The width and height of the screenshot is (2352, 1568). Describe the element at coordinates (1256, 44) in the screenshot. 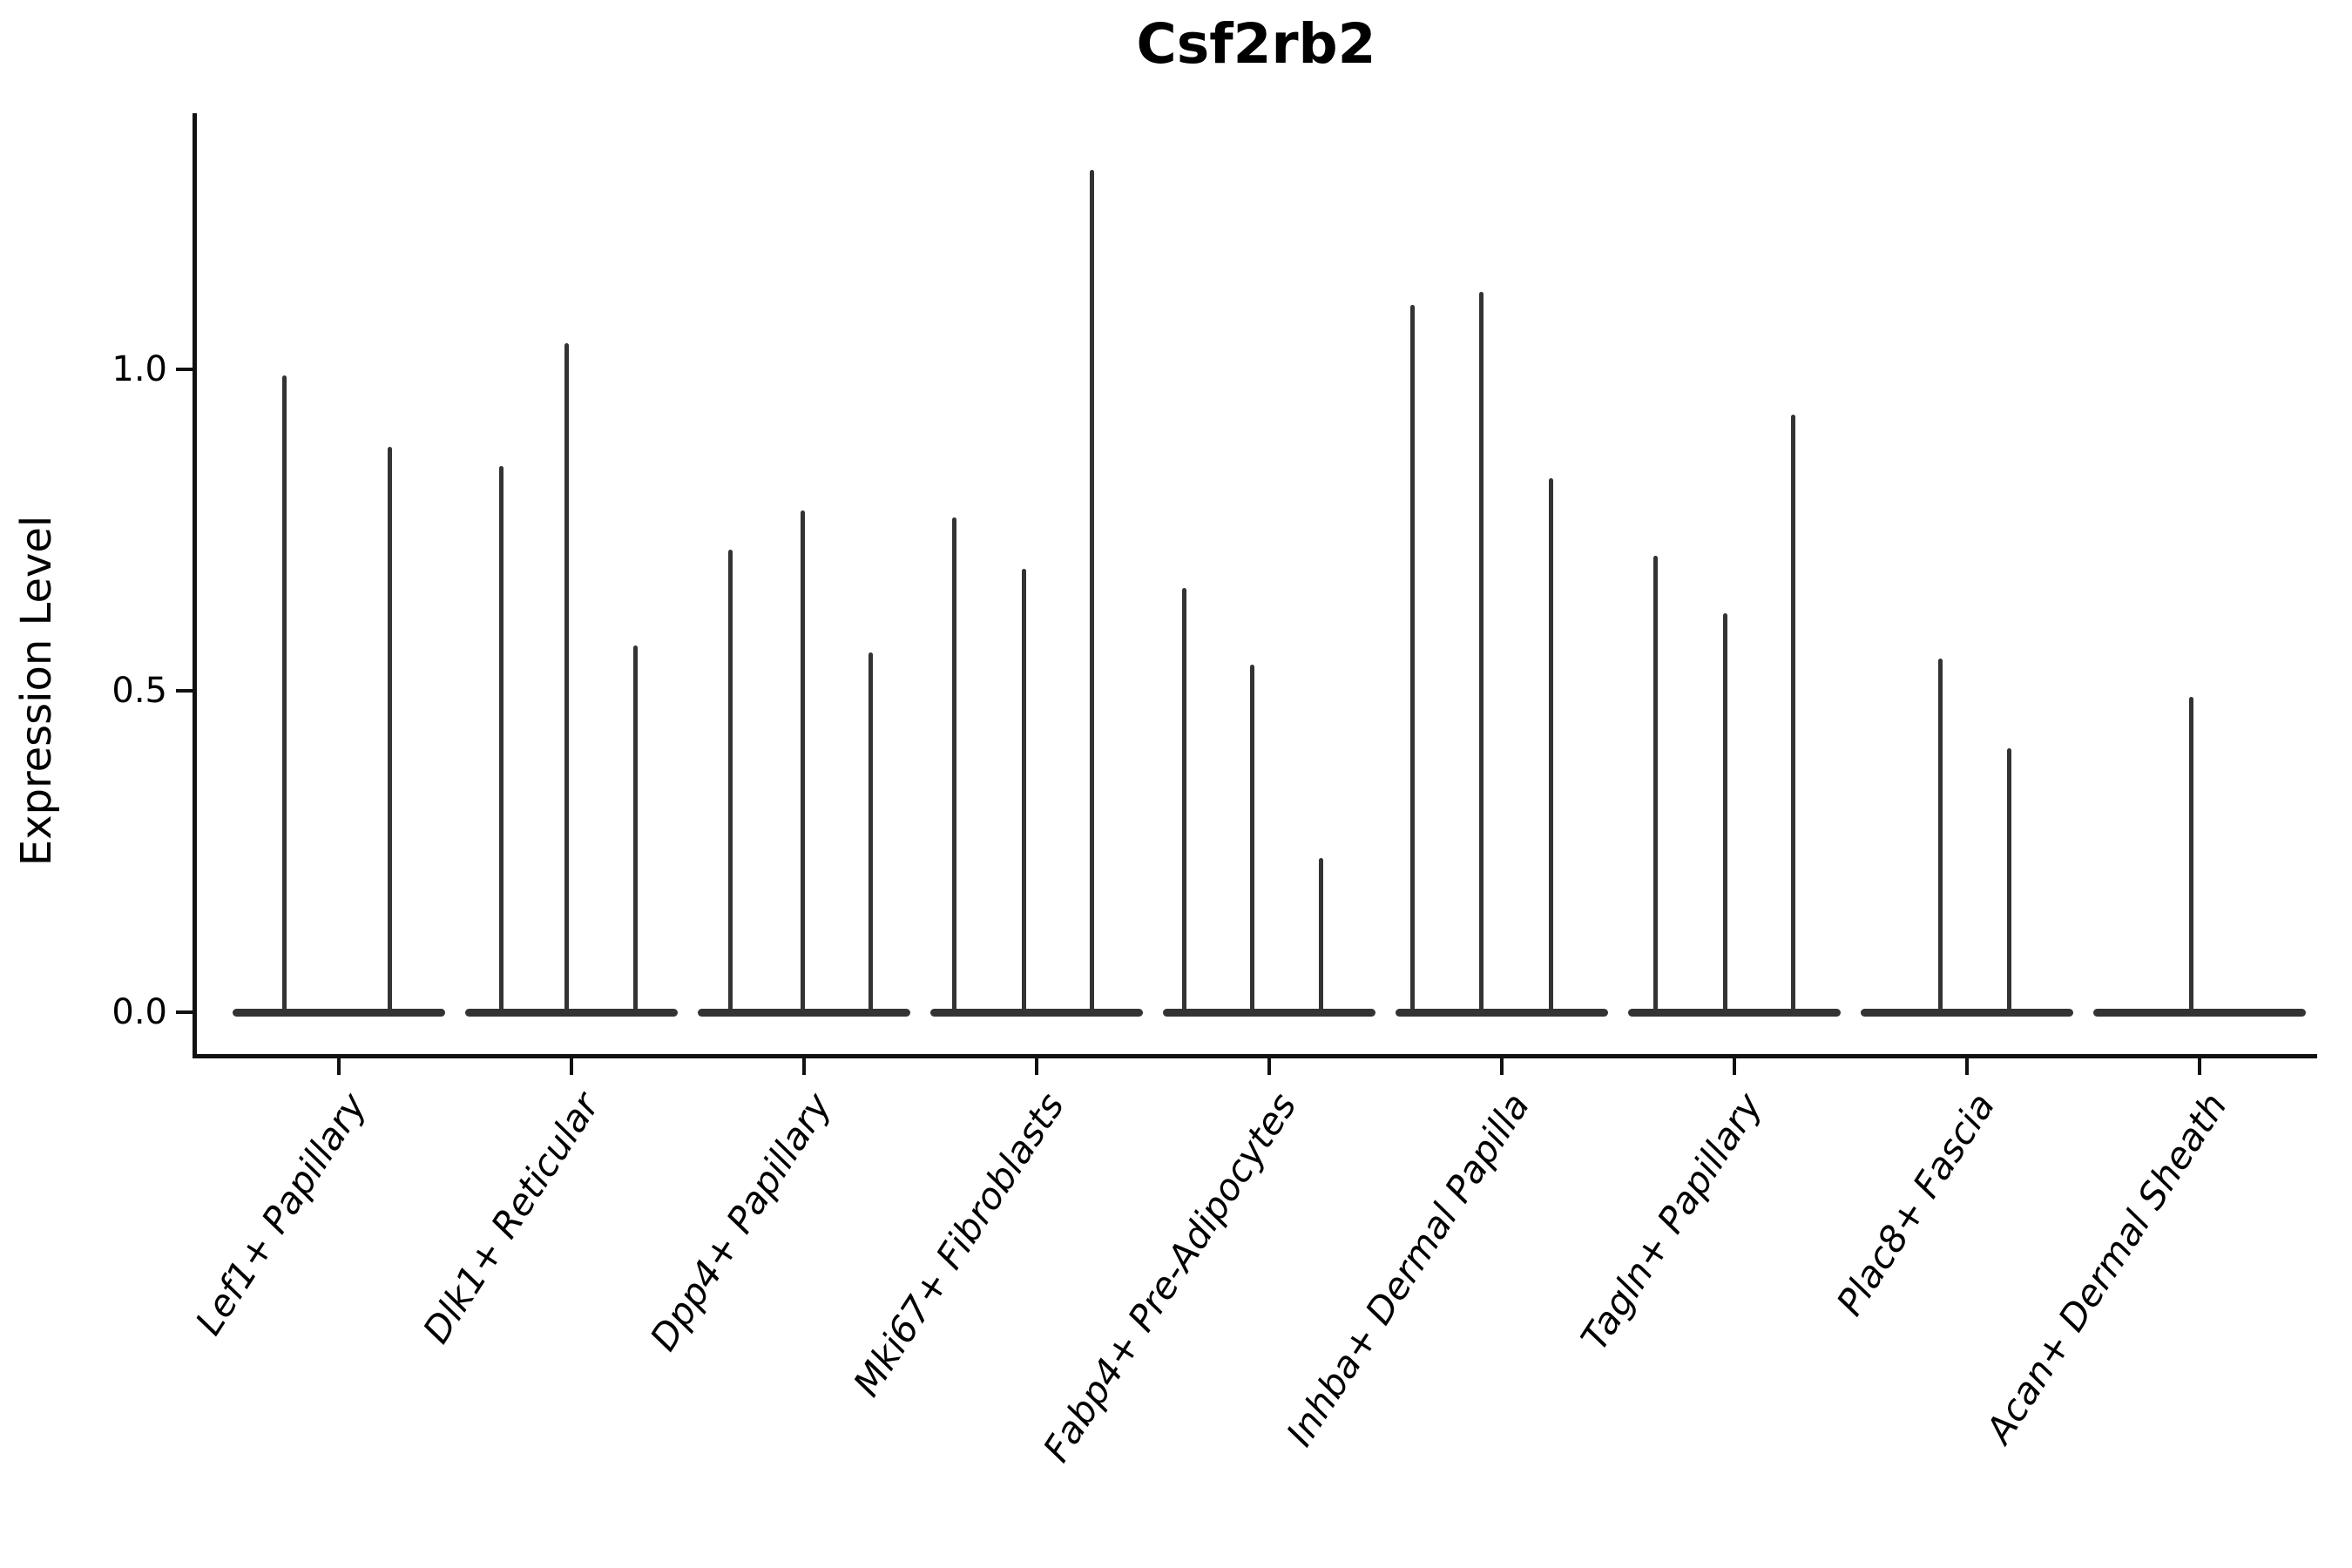

I see `chart-title: Csf2rb2` at that location.